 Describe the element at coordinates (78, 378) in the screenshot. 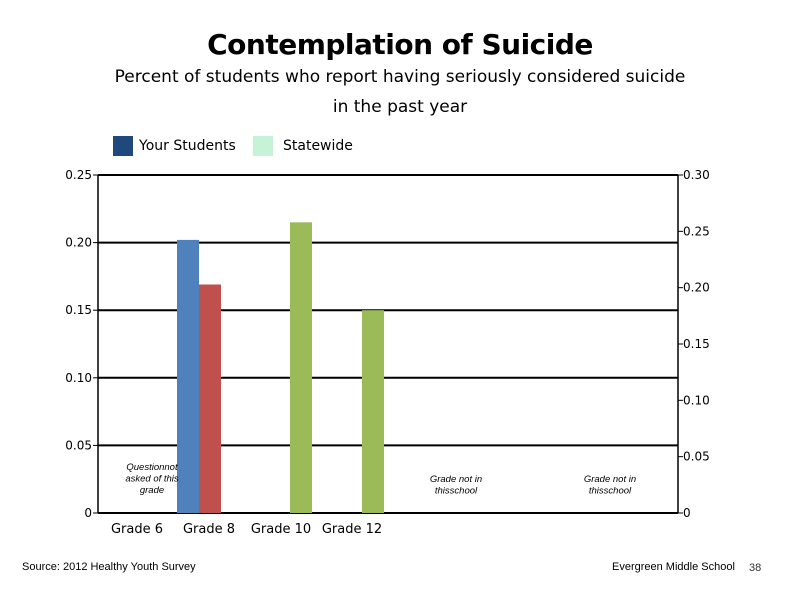

I see `y-tick-label-2: 0.10` at that location.